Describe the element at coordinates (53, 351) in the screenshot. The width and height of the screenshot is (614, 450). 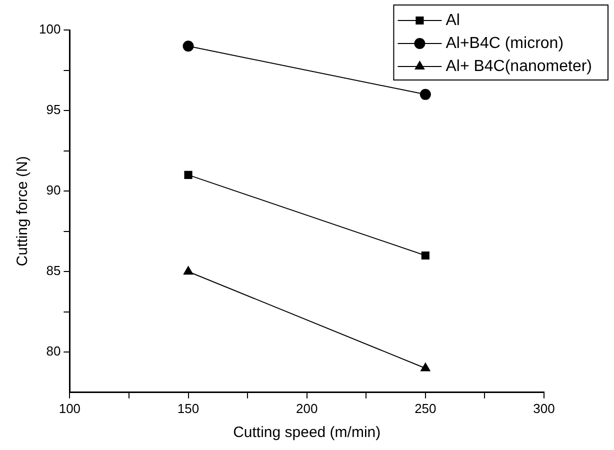
I see `y-tick-label: 80` at that location.